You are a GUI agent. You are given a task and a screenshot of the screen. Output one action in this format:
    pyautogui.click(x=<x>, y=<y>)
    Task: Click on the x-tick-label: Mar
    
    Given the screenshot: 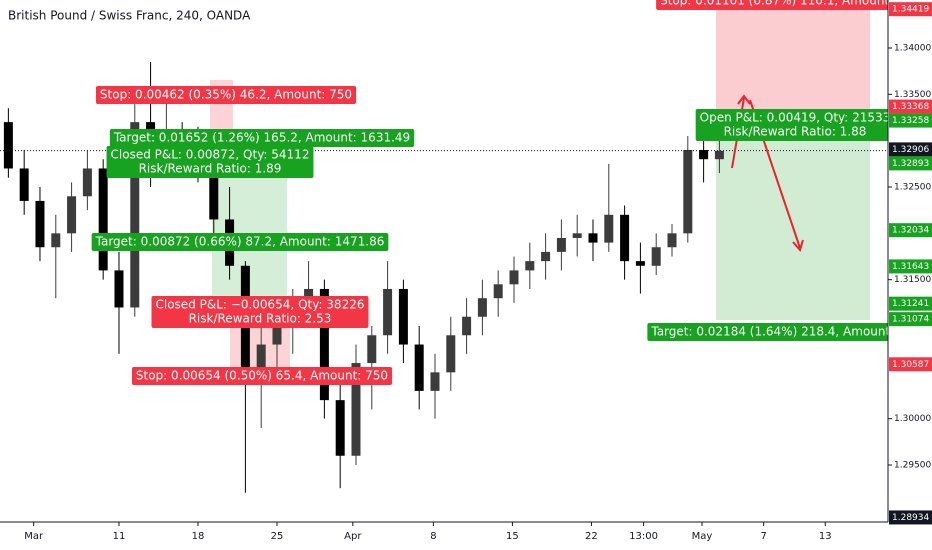 What is the action you would take?
    pyautogui.click(x=34, y=536)
    